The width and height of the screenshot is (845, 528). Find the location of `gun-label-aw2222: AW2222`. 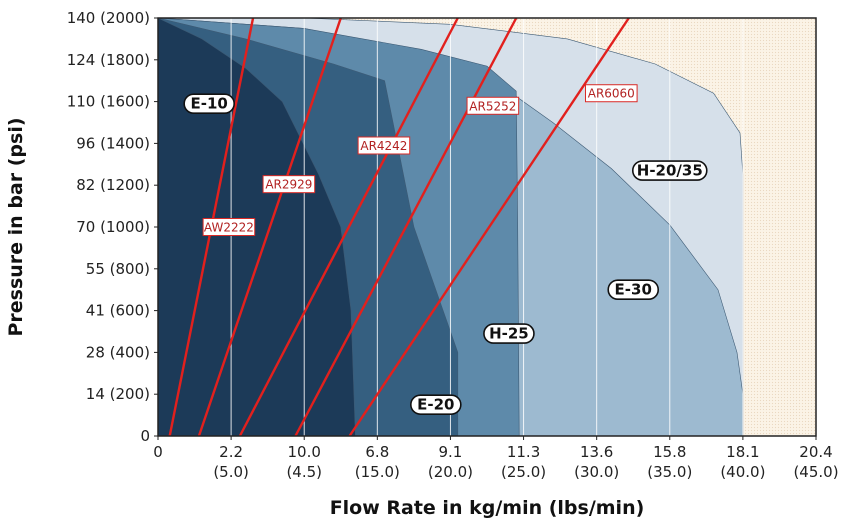

gun-label-aw2222: AW2222 is located at coordinates (229, 227).